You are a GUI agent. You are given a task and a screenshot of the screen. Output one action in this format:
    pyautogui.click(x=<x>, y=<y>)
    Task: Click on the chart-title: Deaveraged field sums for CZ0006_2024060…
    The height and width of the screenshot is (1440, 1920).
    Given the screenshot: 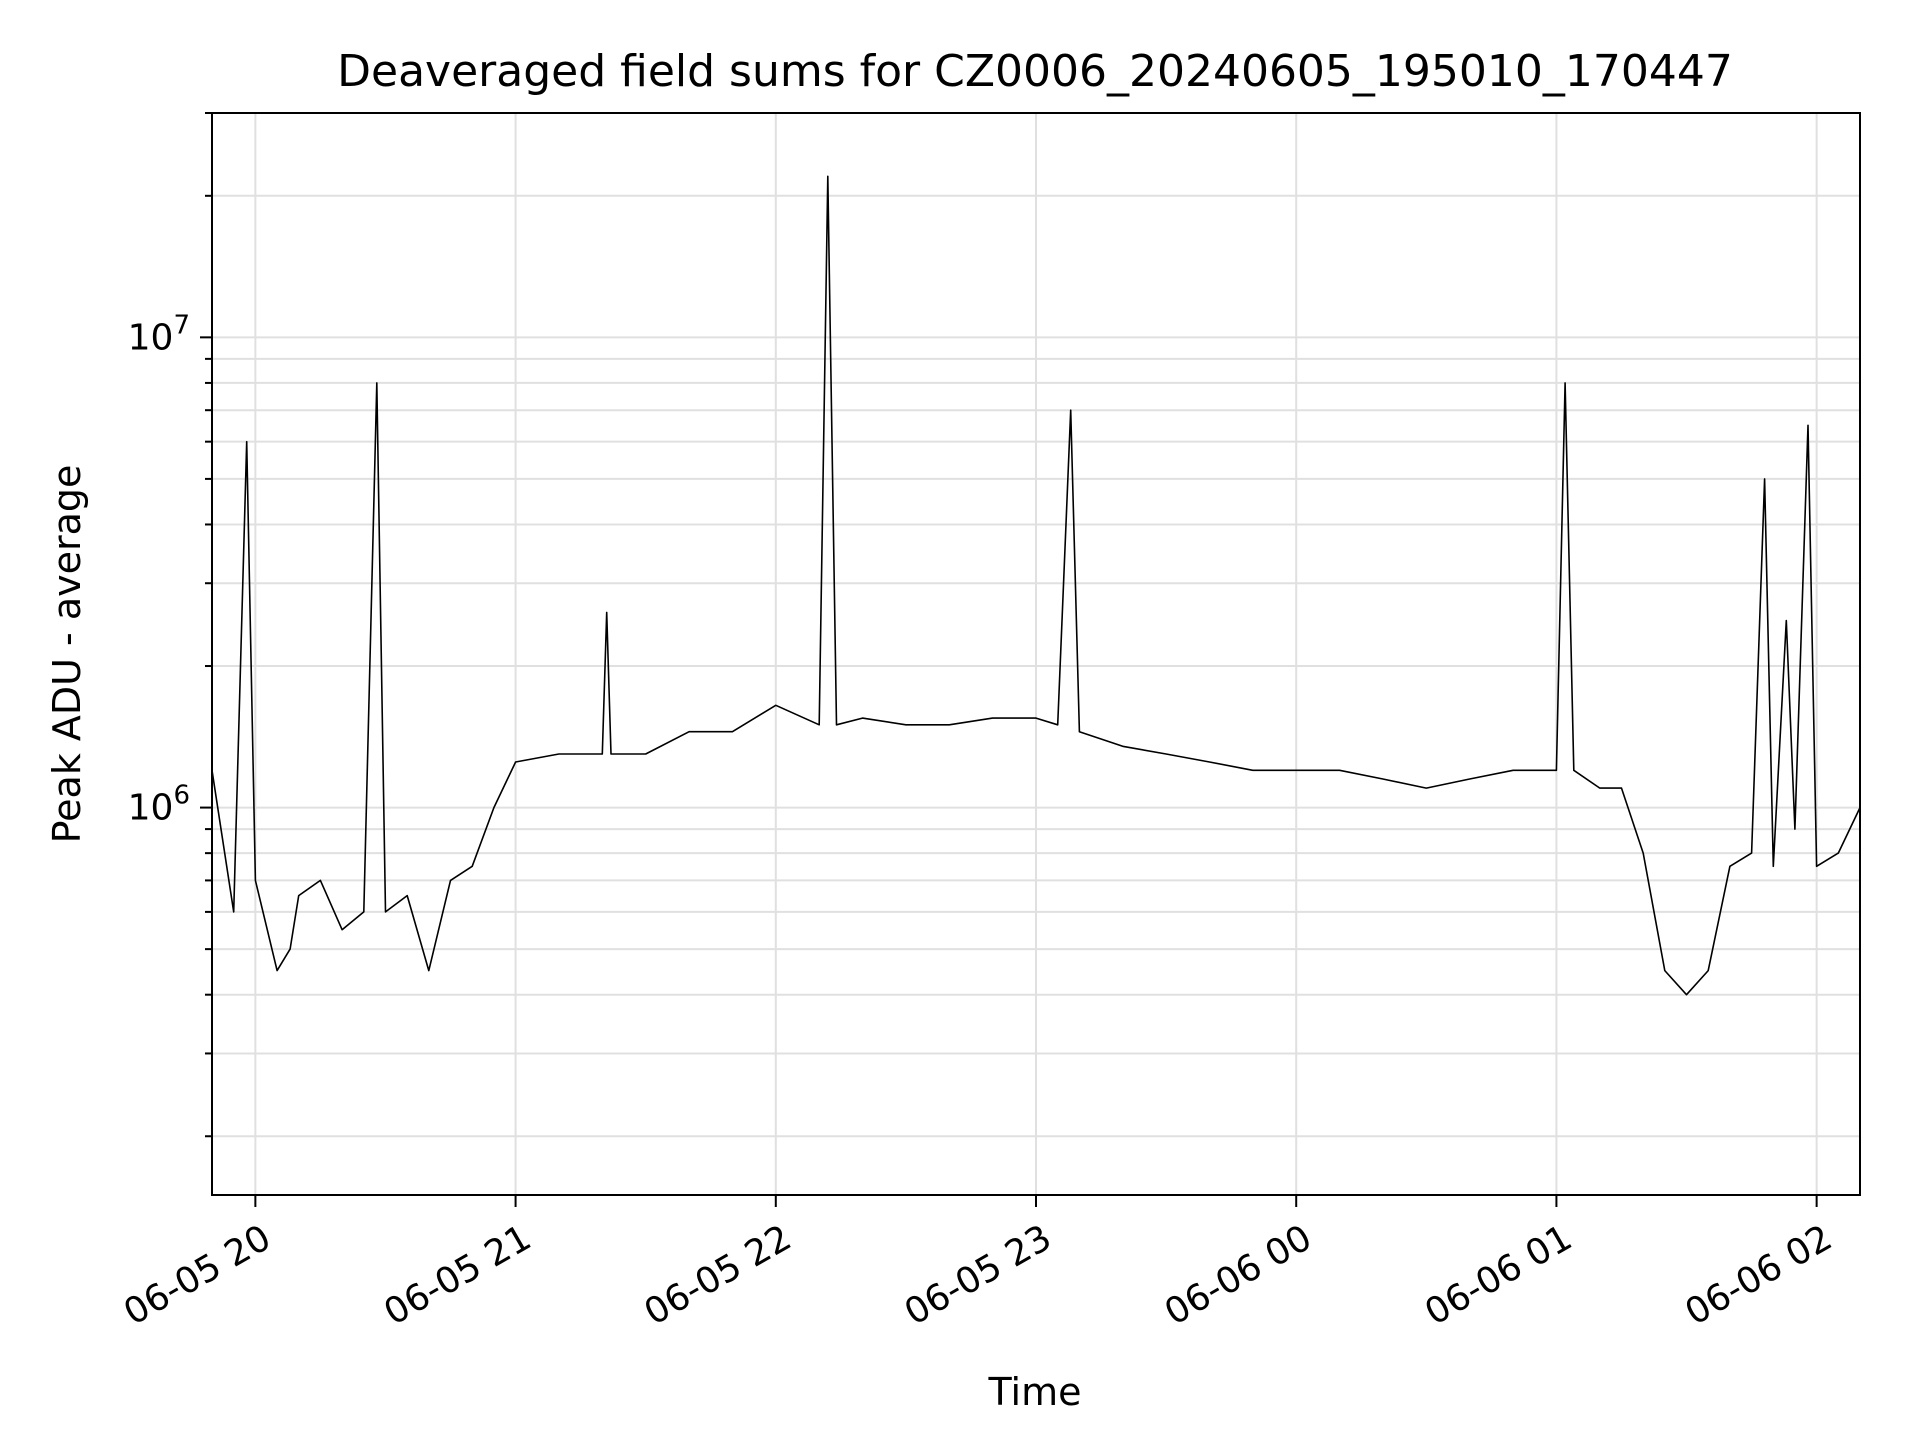 What is the action you would take?
    pyautogui.click(x=1035, y=71)
    